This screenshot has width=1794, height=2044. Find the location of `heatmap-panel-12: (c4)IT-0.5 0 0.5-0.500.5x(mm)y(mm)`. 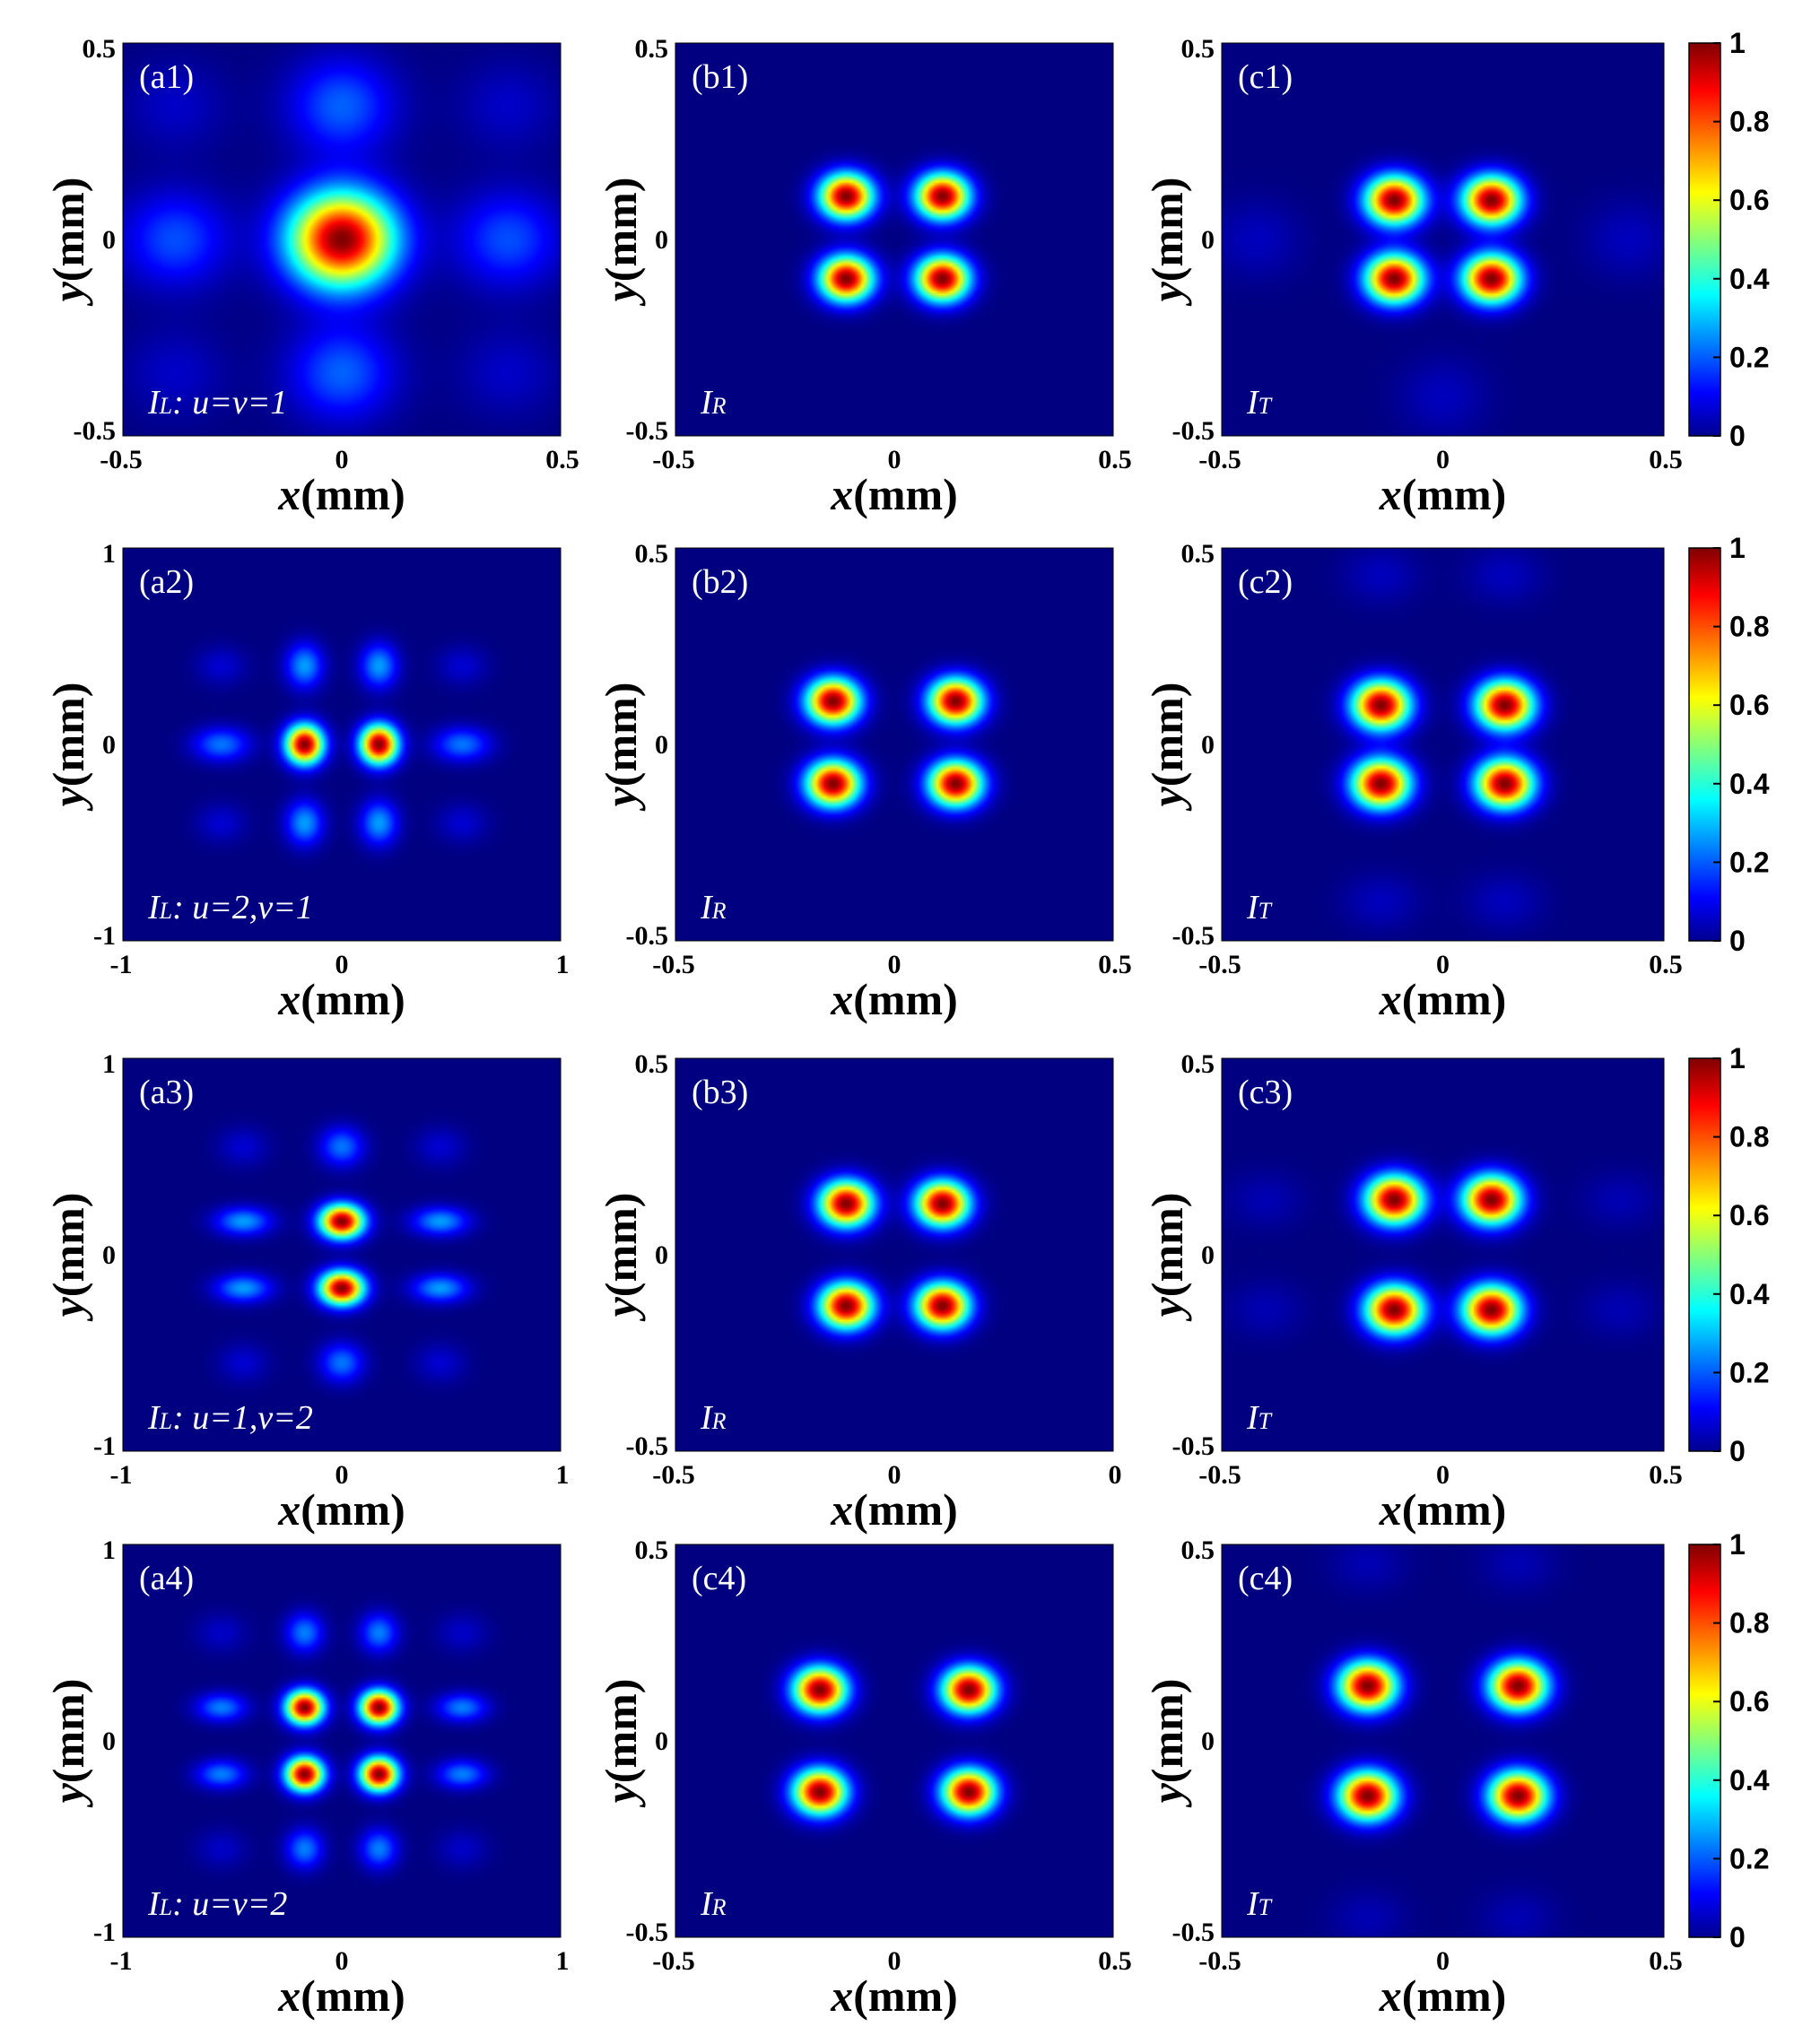

heatmap-panel-12: (c4)IT-0.5 0 0.5-0.500.5x(mm)y(mm) is located at coordinates (1412, 1778).